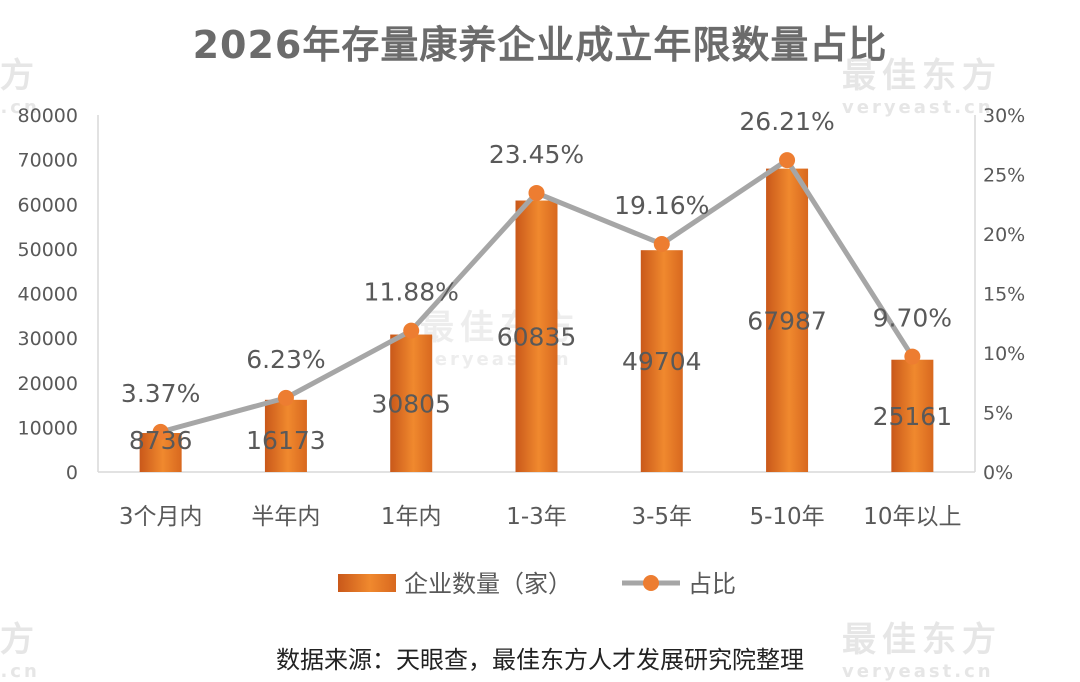 This screenshot has height=682, width=1080. I want to click on bar-value-label: 49704, so click(662, 361).